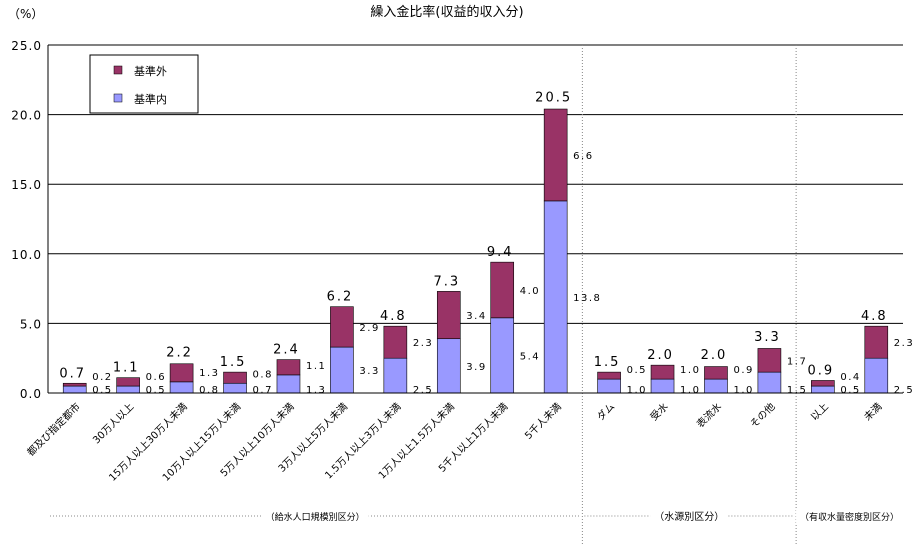  I want to click on segment-value-label: 13.8, so click(587, 298).